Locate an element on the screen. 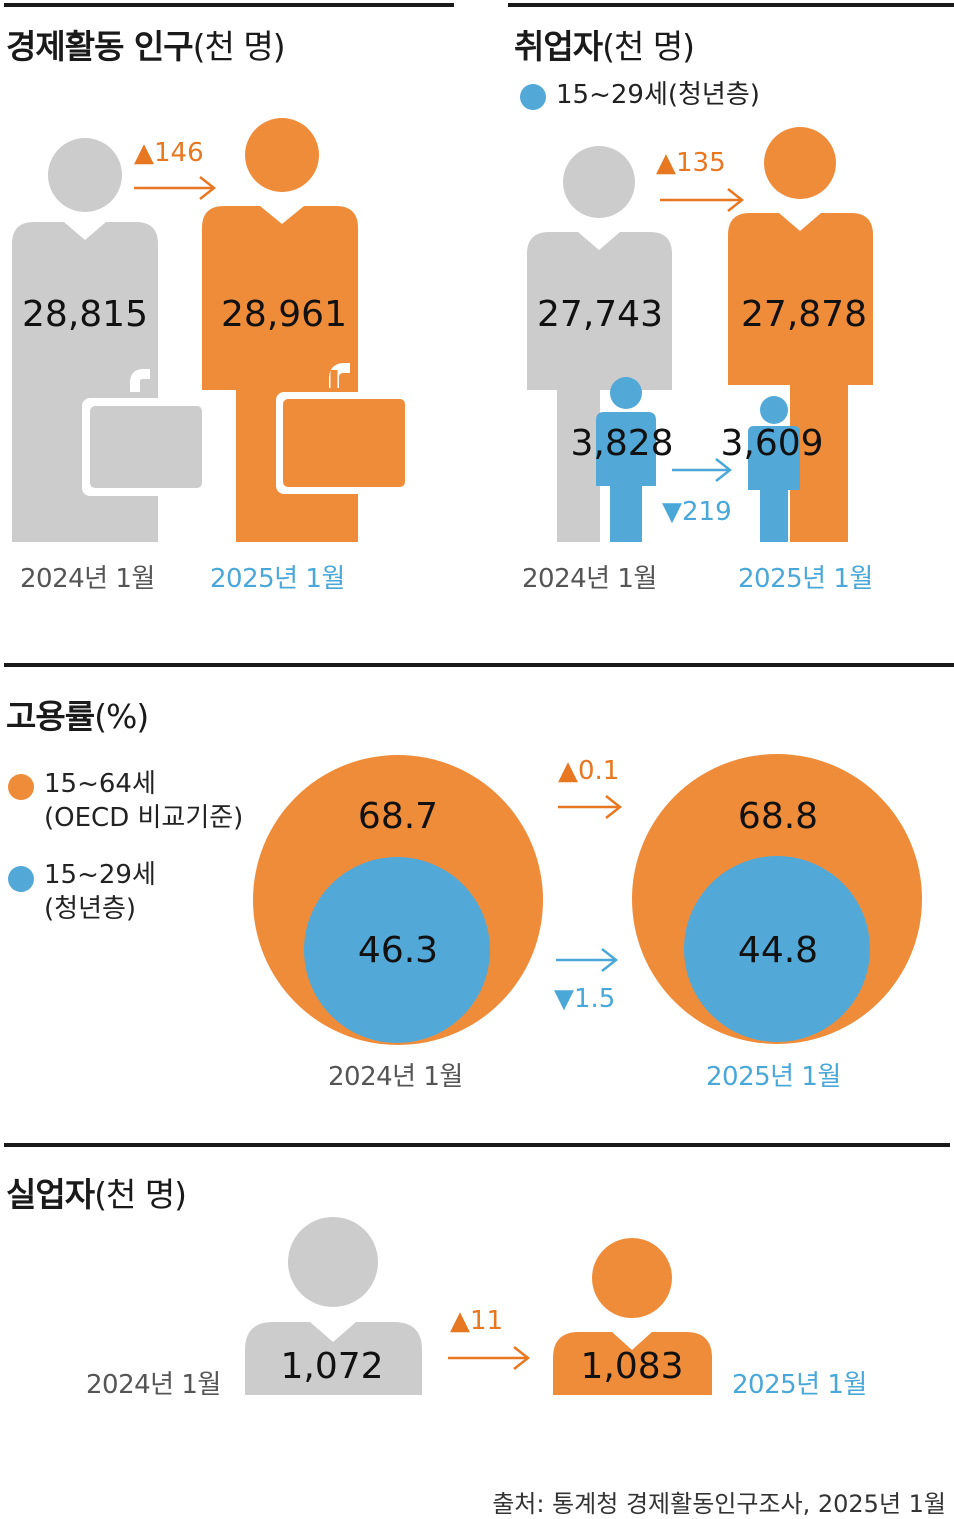 The image size is (954, 1519). title-text: 실업자 is located at coordinates (50, 1194).